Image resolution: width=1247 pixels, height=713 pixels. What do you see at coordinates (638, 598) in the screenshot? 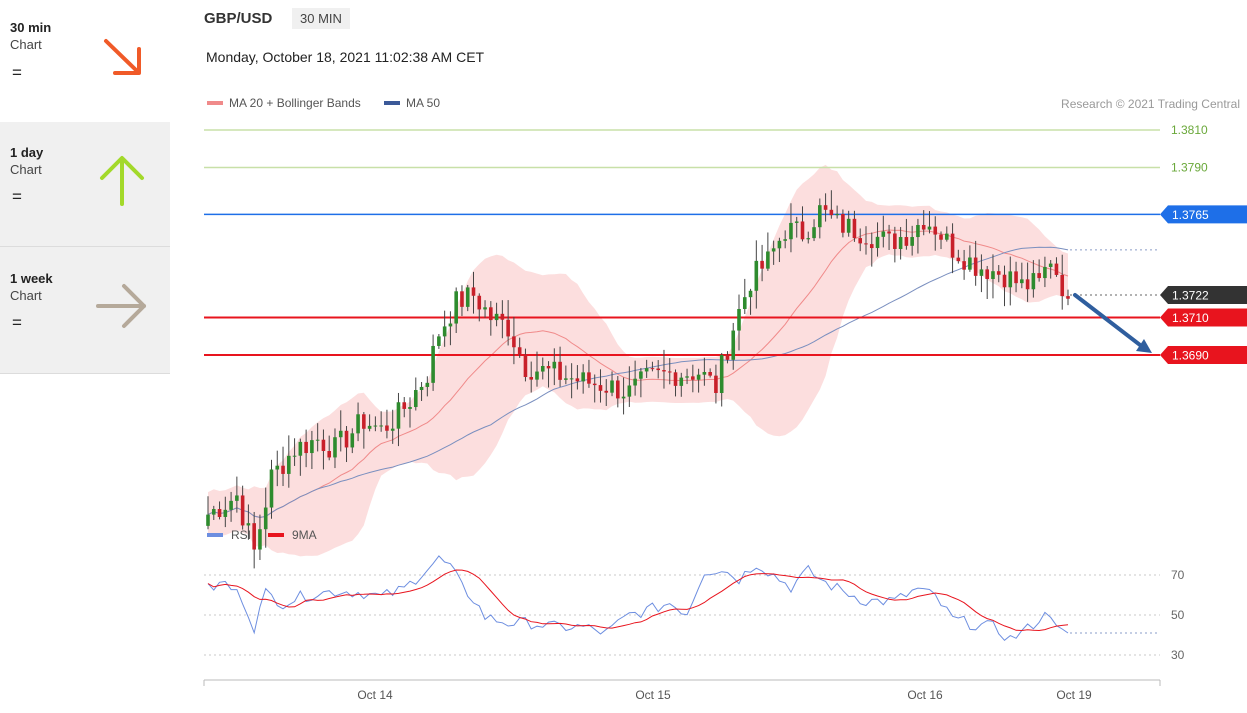
I see `rsi-line` at bounding box center [638, 598].